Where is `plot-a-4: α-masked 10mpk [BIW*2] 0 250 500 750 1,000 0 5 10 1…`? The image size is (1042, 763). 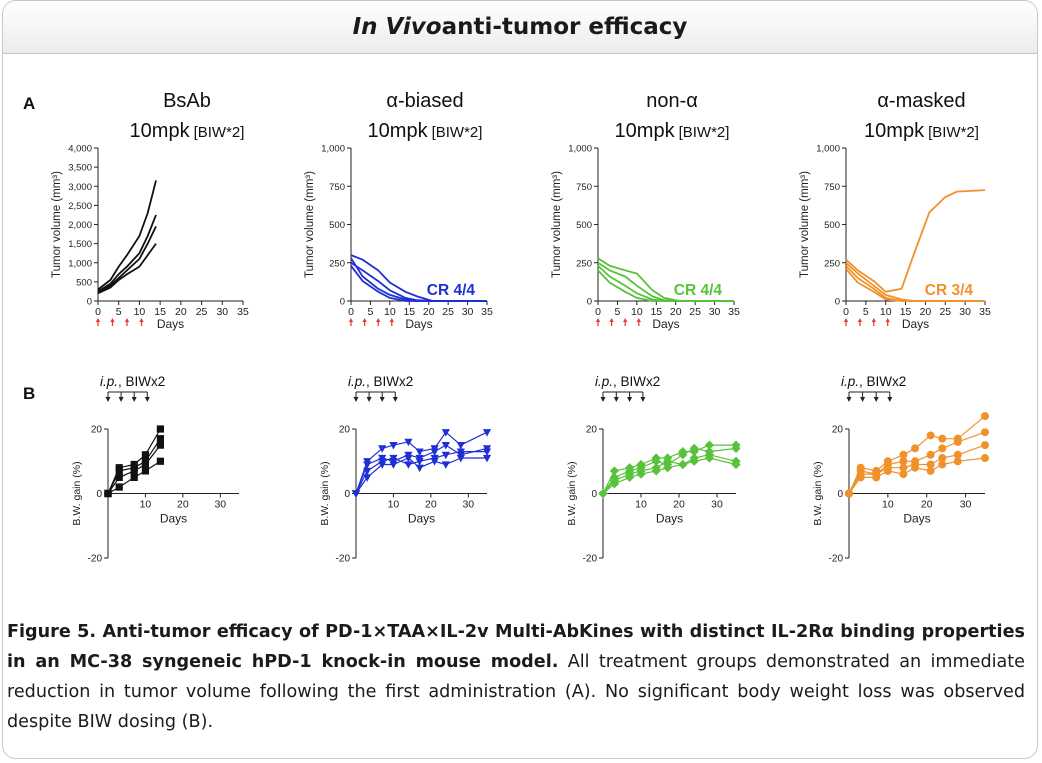 plot-a-4: α-masked 10mpk [BIW*2] 0 250 500 750 1,000 0 5 10 1… is located at coordinates (895, 210).